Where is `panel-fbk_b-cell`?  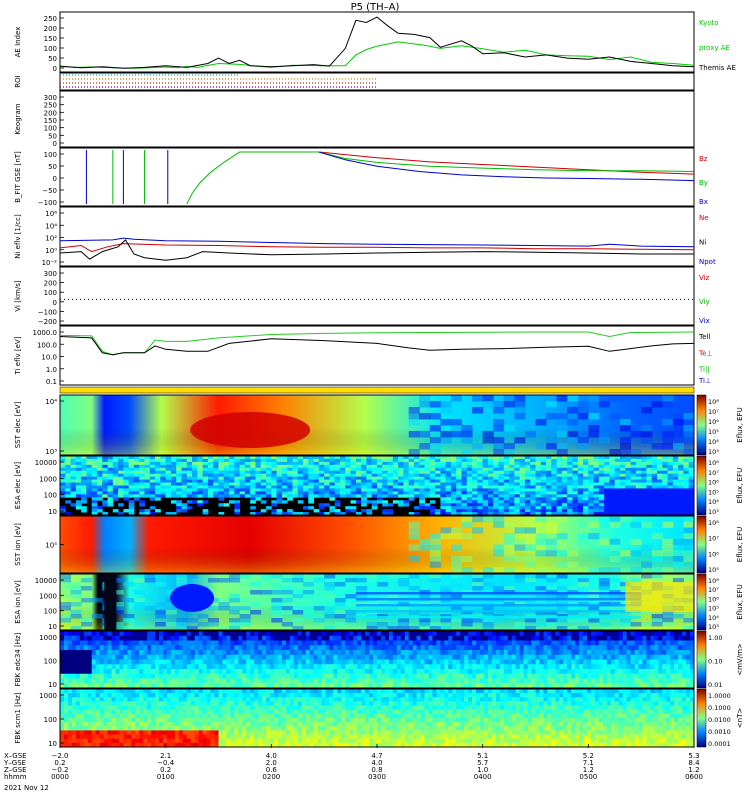 panel-fbk_b-cell is located at coordinates (129, 691).